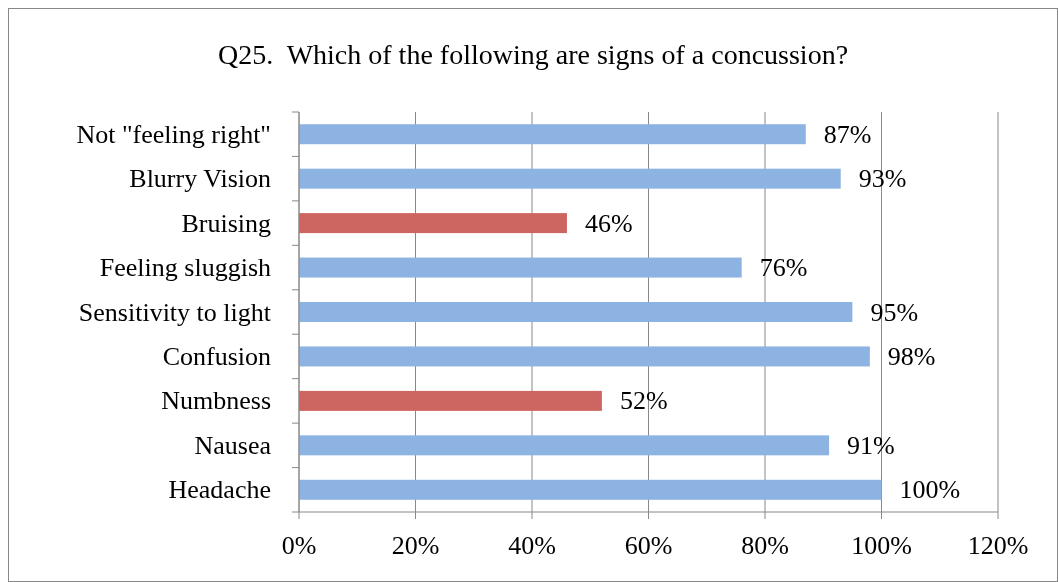 The image size is (1058, 582). What do you see at coordinates (185, 268) in the screenshot?
I see `y-tick-label: Feeling sluggish` at bounding box center [185, 268].